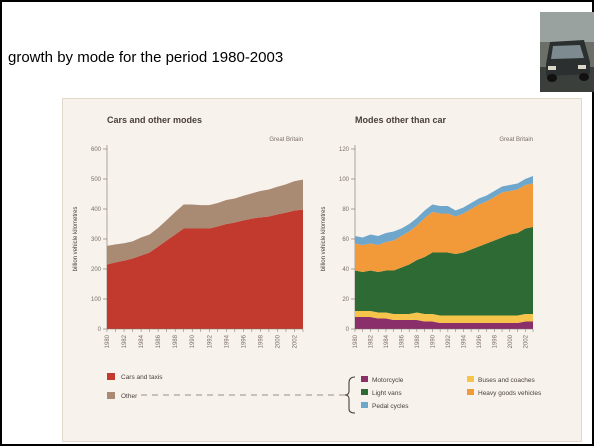 This screenshot has width=594, height=446. Describe the element at coordinates (142, 377) in the screenshot. I see `legend-label: Cars and taxis` at that location.